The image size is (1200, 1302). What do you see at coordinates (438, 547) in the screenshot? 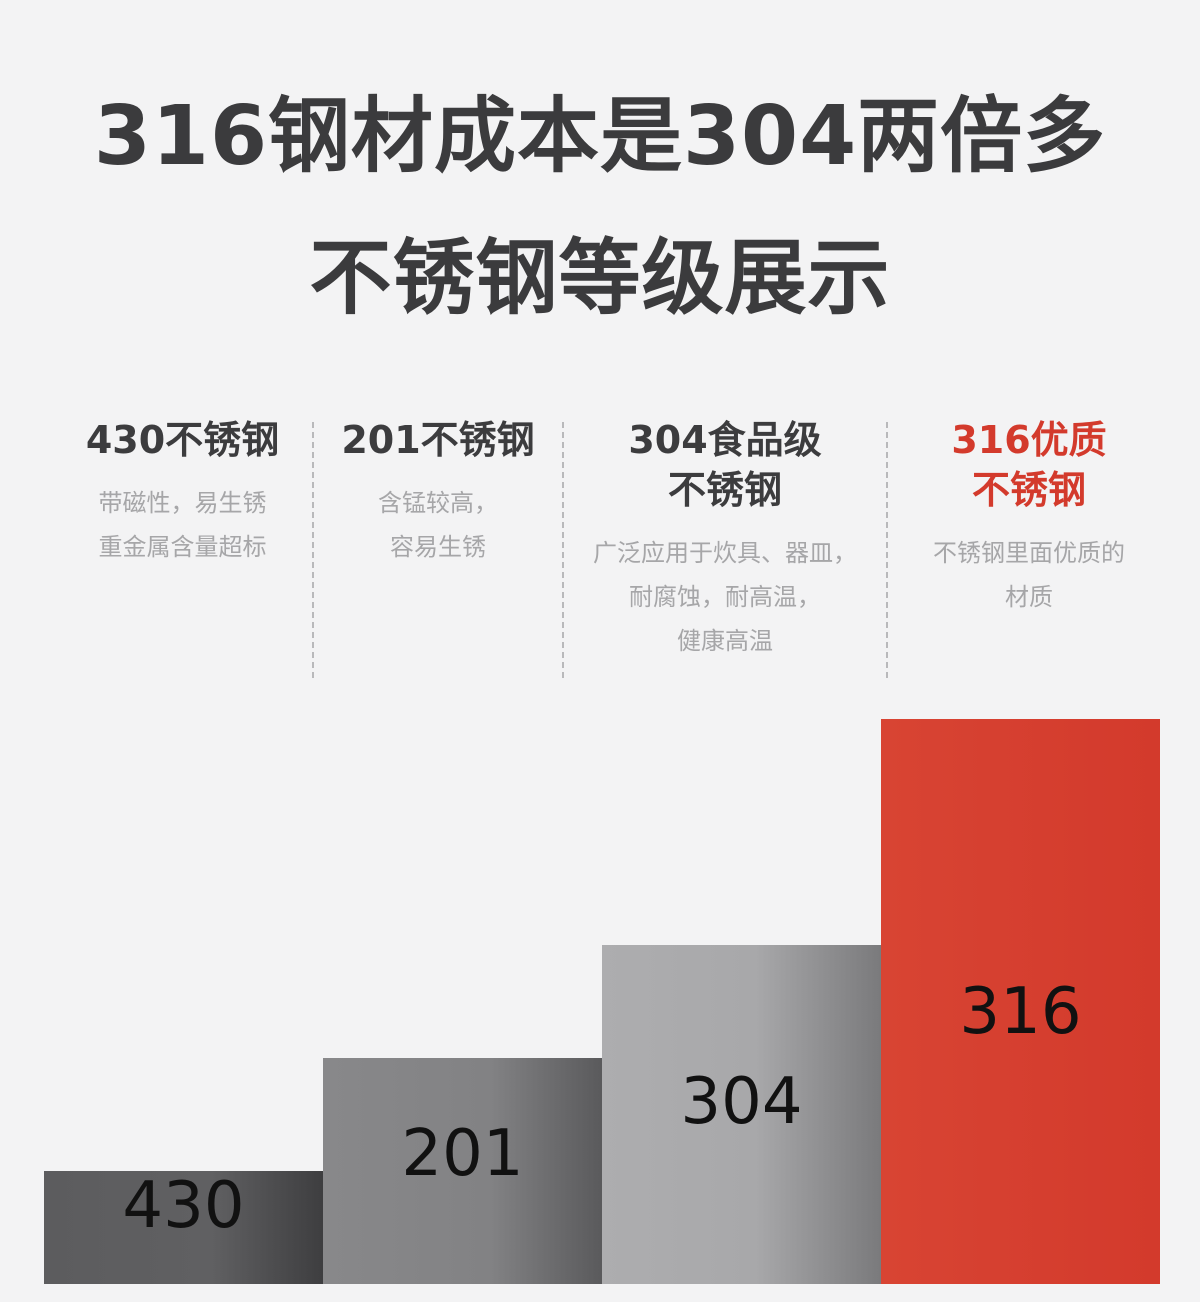
I see `grade-description-line: 容易生锈` at bounding box center [438, 547].